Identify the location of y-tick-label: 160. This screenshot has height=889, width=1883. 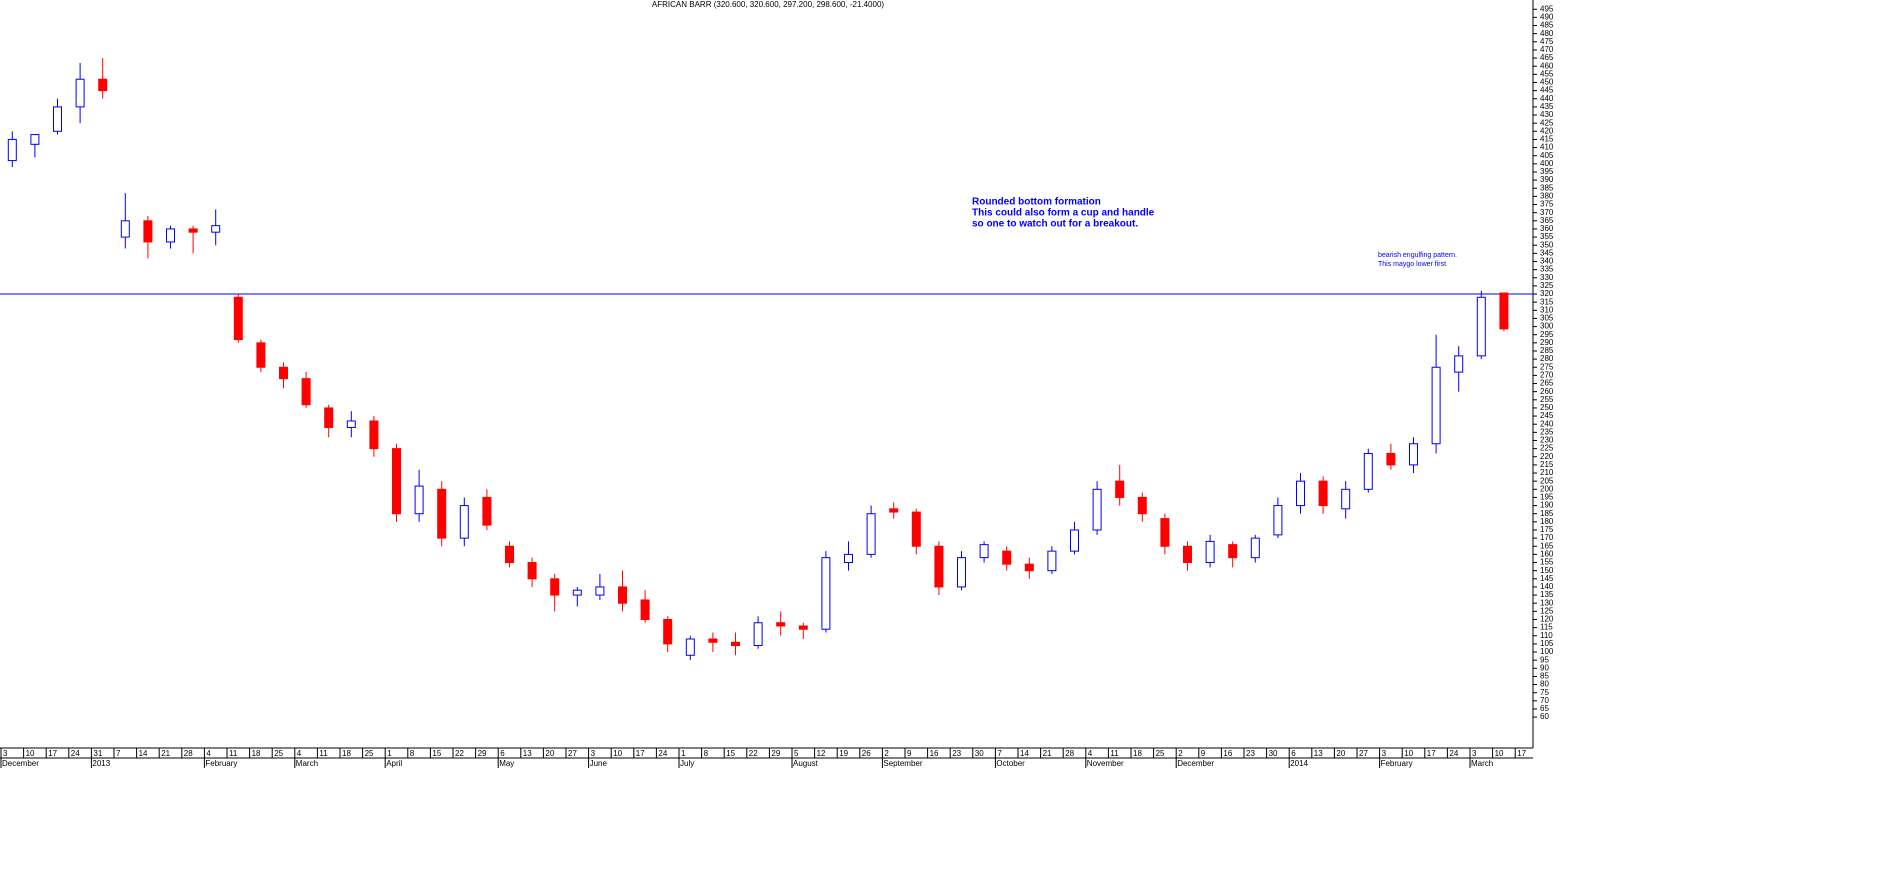
(1547, 554).